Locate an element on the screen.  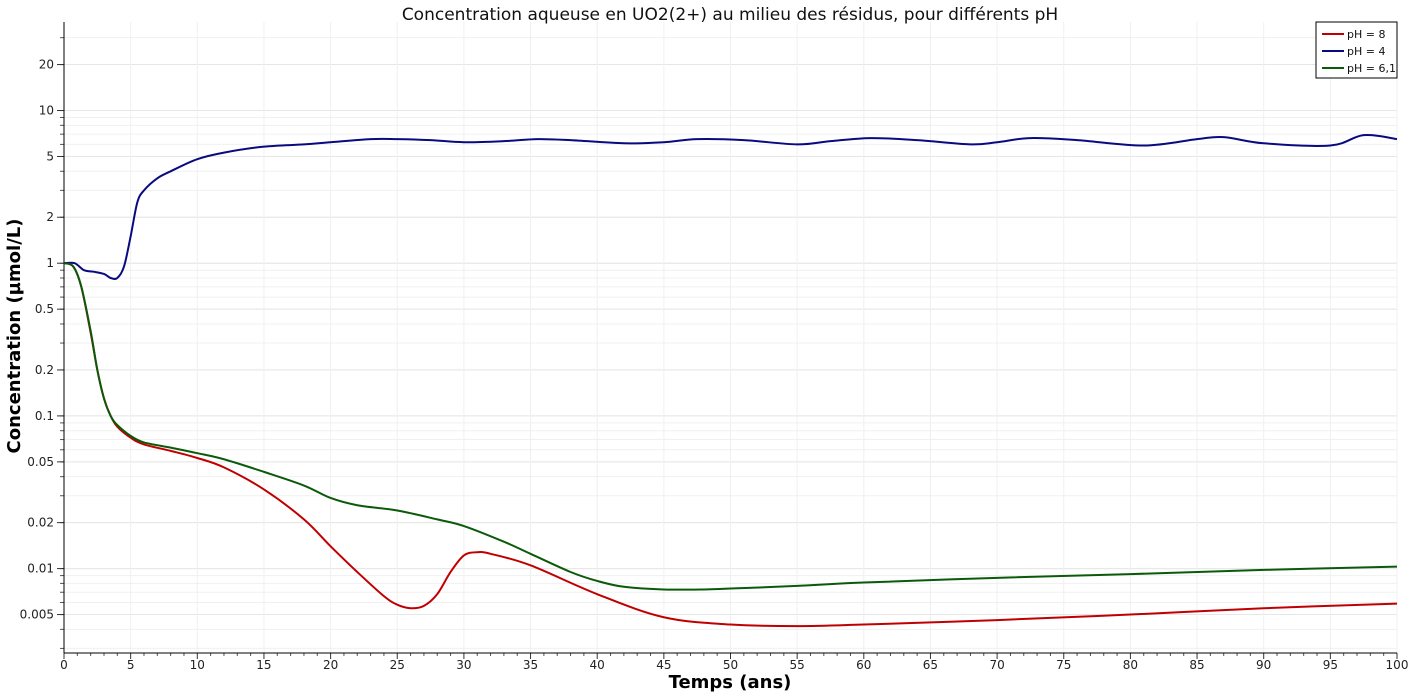
y-tick-label: 20 is located at coordinates (46, 65).